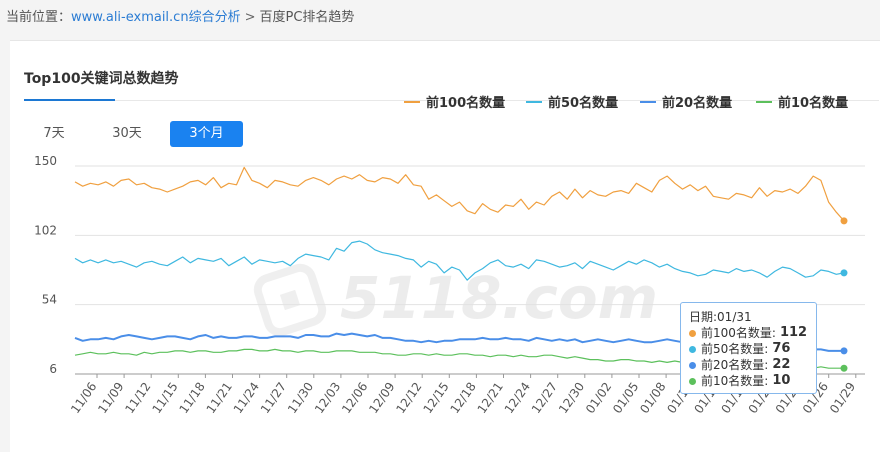 The image size is (880, 452). Describe the element at coordinates (697, 103) in the screenshot. I see `legend-label: 前20名数量` at that location.